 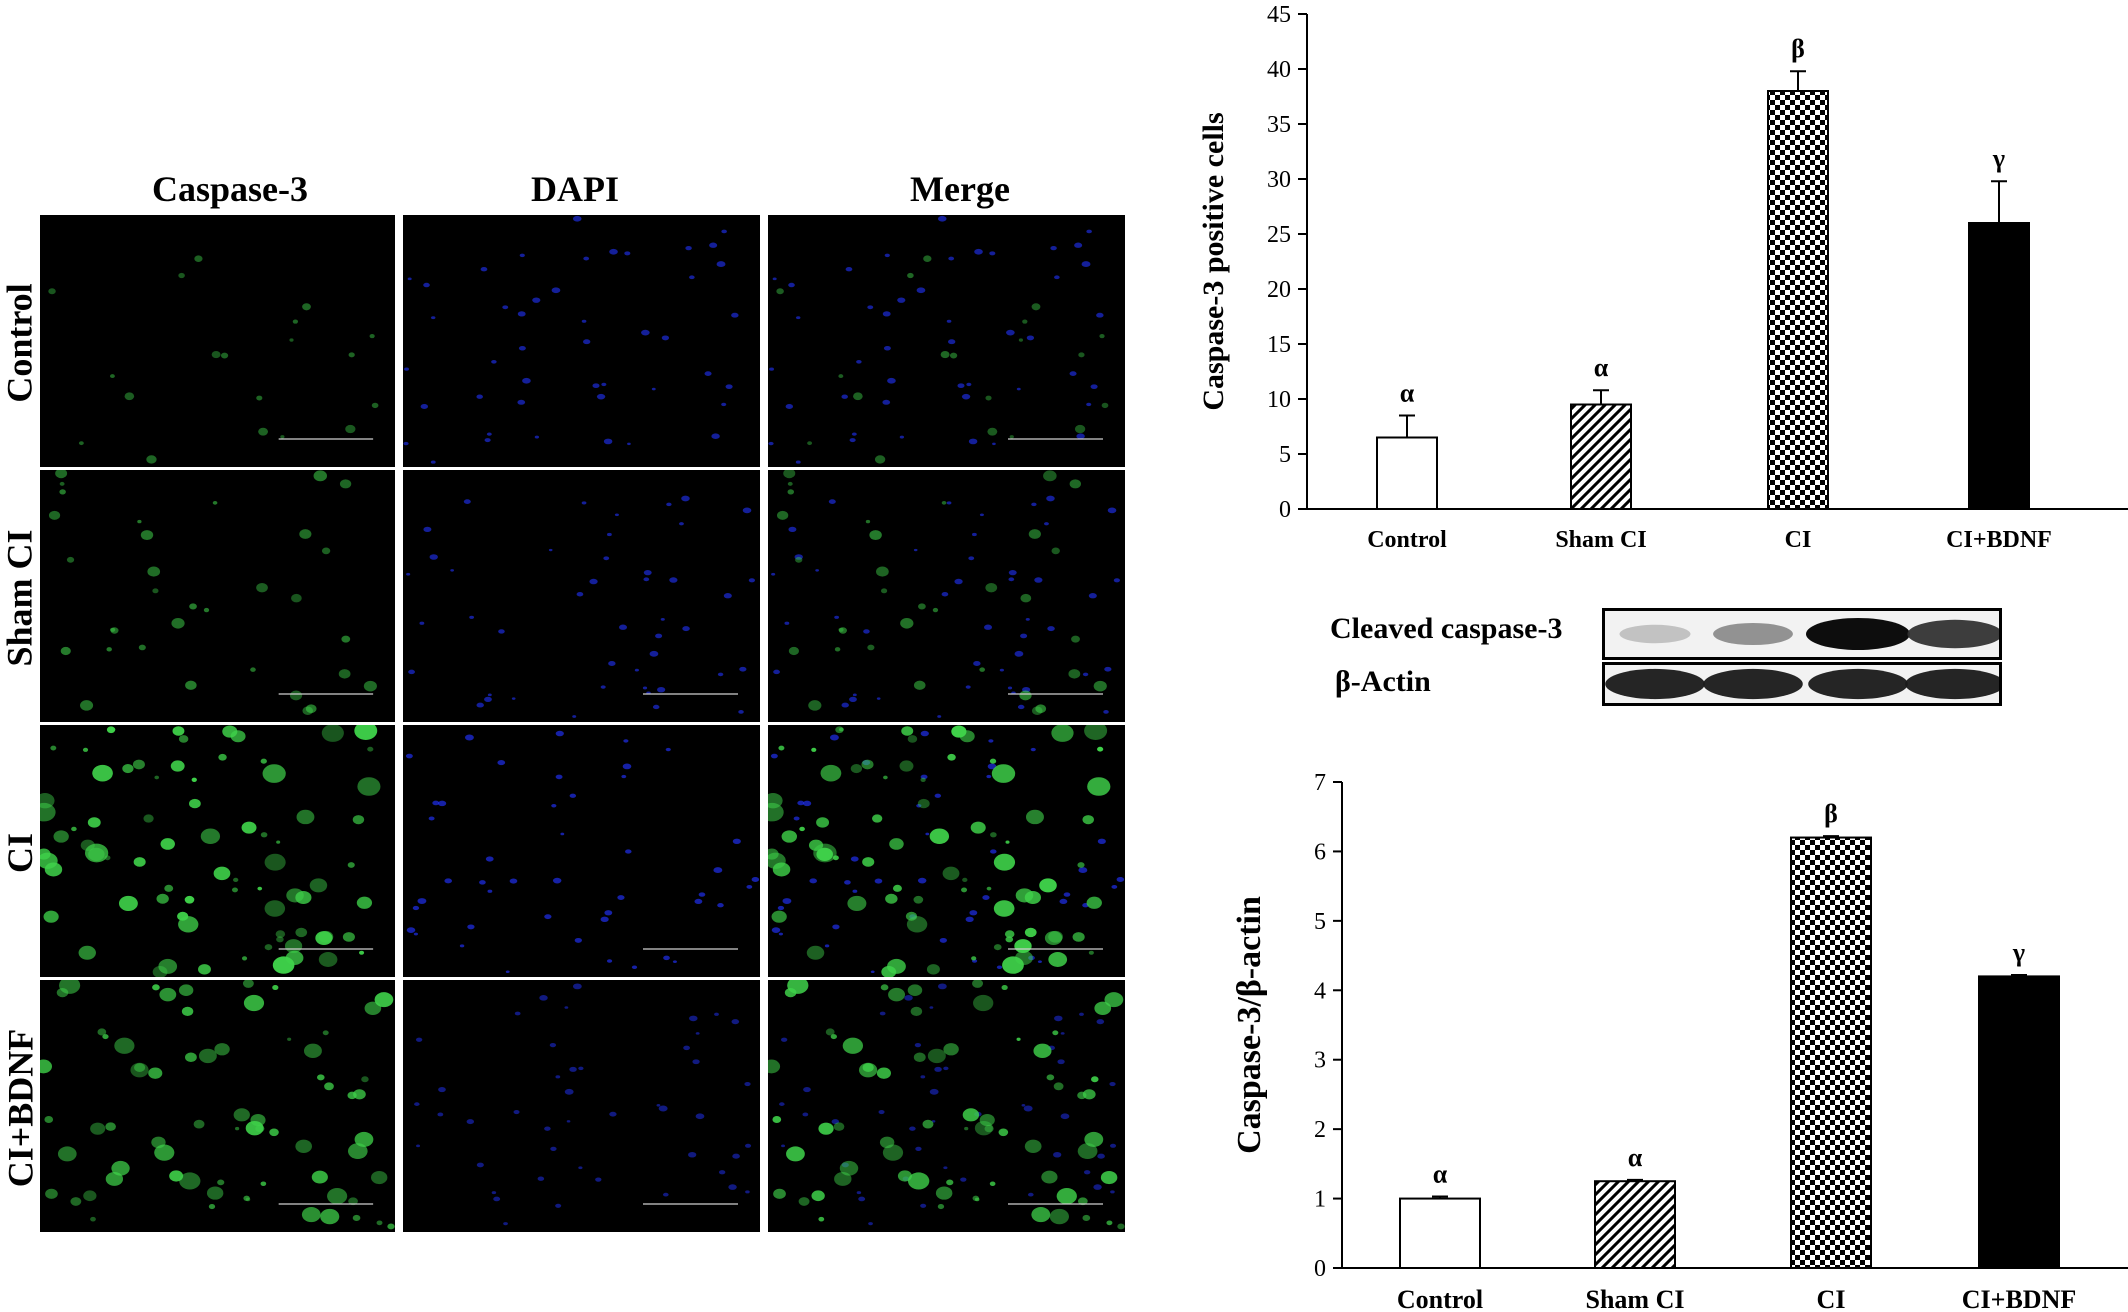 What do you see at coordinates (1285, 455) in the screenshot?
I see `y-tick-label: 5` at bounding box center [1285, 455].